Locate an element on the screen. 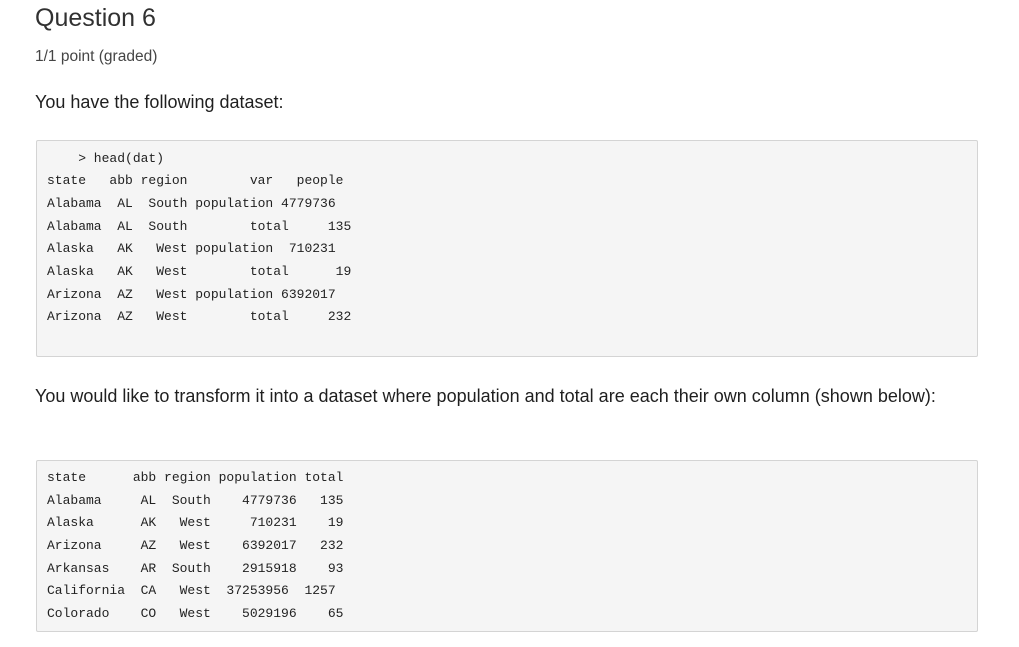 The image size is (1019, 647). code-line-header: state abb region var people is located at coordinates (195, 180).